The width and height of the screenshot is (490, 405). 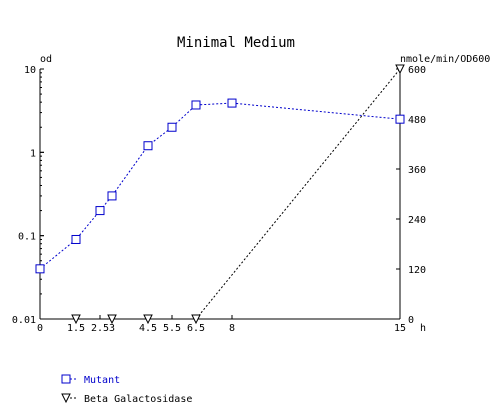 What do you see at coordinates (411, 320) in the screenshot?
I see `right-tick-label: 0` at bounding box center [411, 320].